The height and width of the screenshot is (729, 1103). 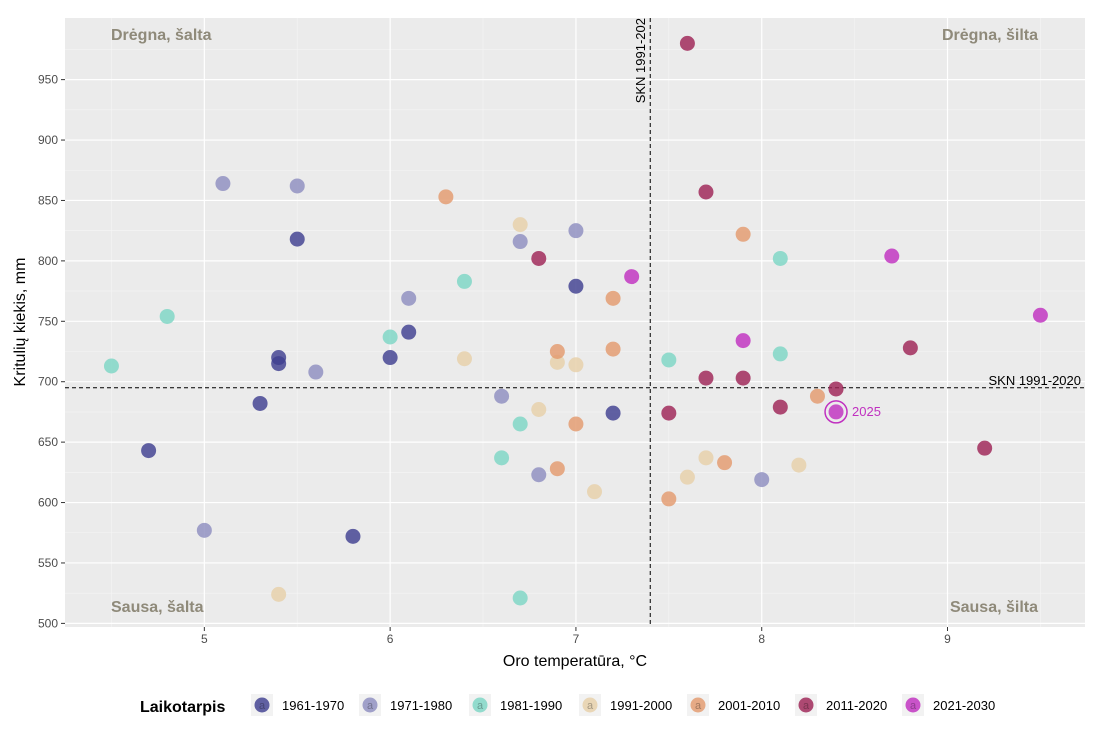 What do you see at coordinates (182, 707) in the screenshot?
I see `legend-title: Laikotarpis` at bounding box center [182, 707].